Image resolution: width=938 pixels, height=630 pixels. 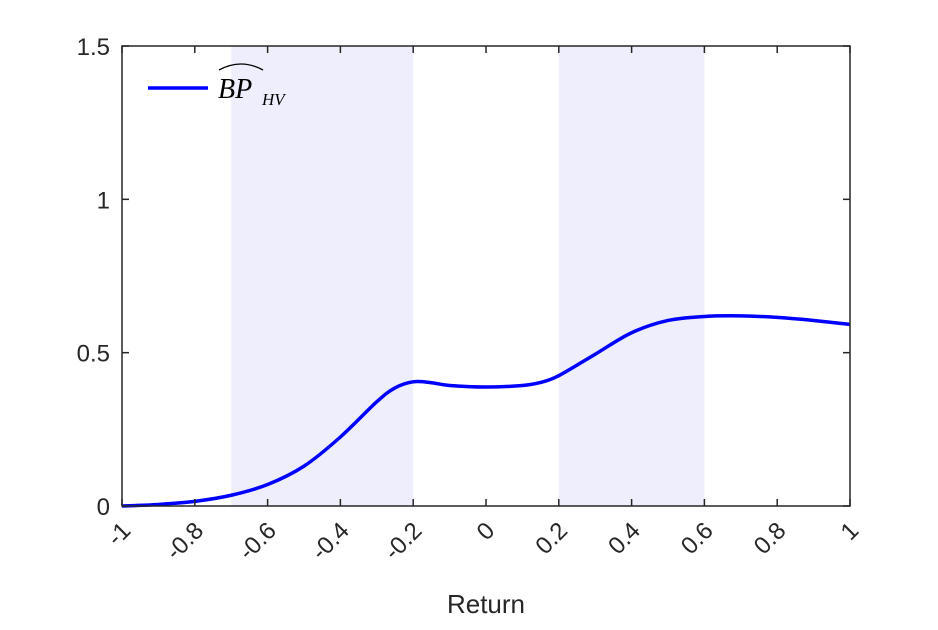 What do you see at coordinates (770, 538) in the screenshot?
I see `x-tick-label: 0.8` at bounding box center [770, 538].